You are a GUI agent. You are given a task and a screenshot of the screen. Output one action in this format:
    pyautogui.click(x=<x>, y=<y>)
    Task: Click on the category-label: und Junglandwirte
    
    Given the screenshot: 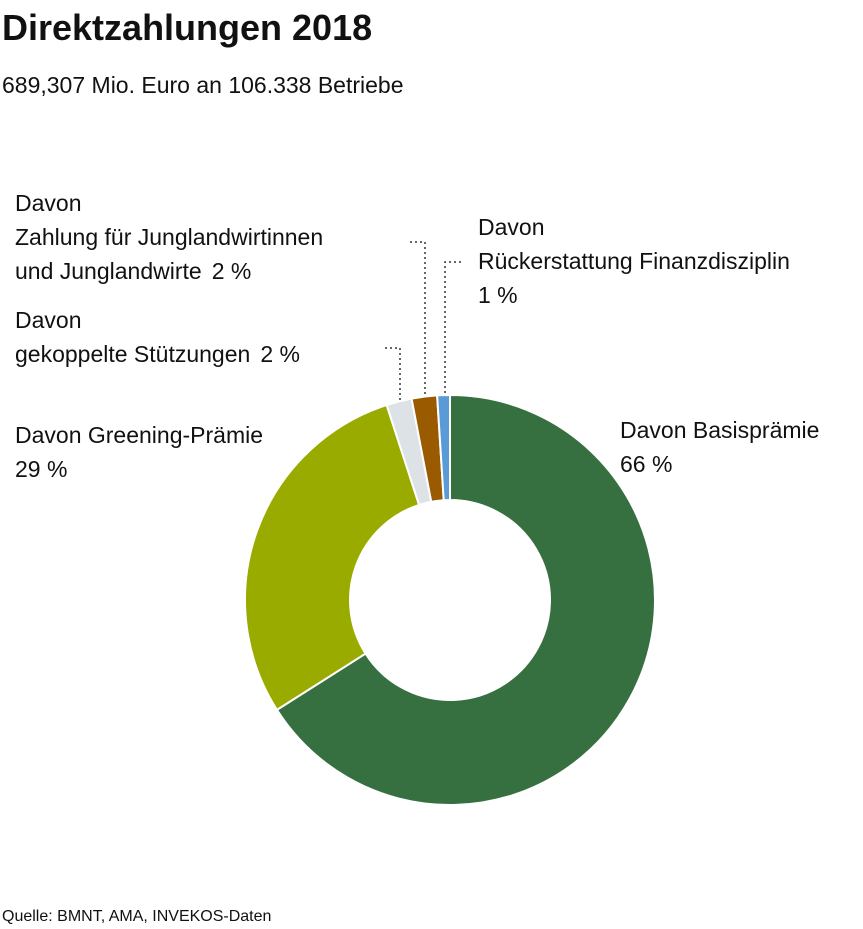 What is the action you would take?
    pyautogui.click(x=108, y=271)
    